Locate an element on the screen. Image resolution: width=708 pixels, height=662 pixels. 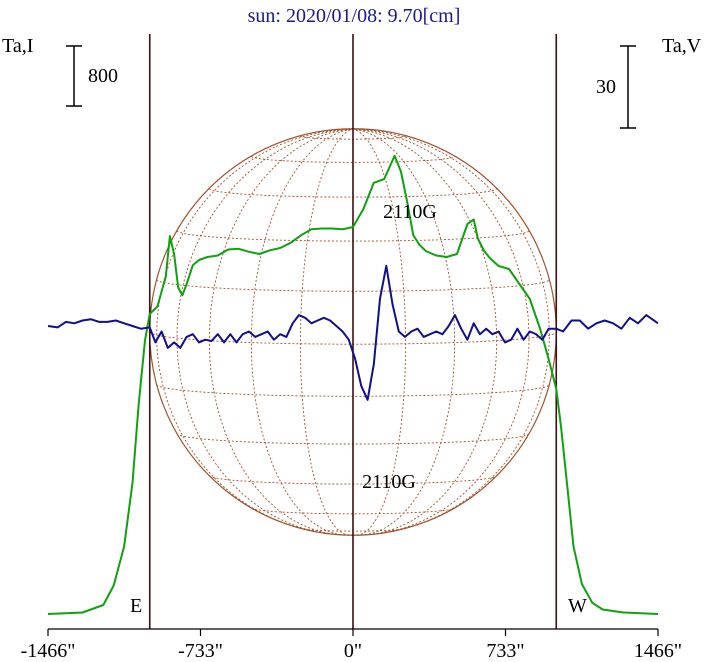
west-limb-label: W is located at coordinates (577, 606).